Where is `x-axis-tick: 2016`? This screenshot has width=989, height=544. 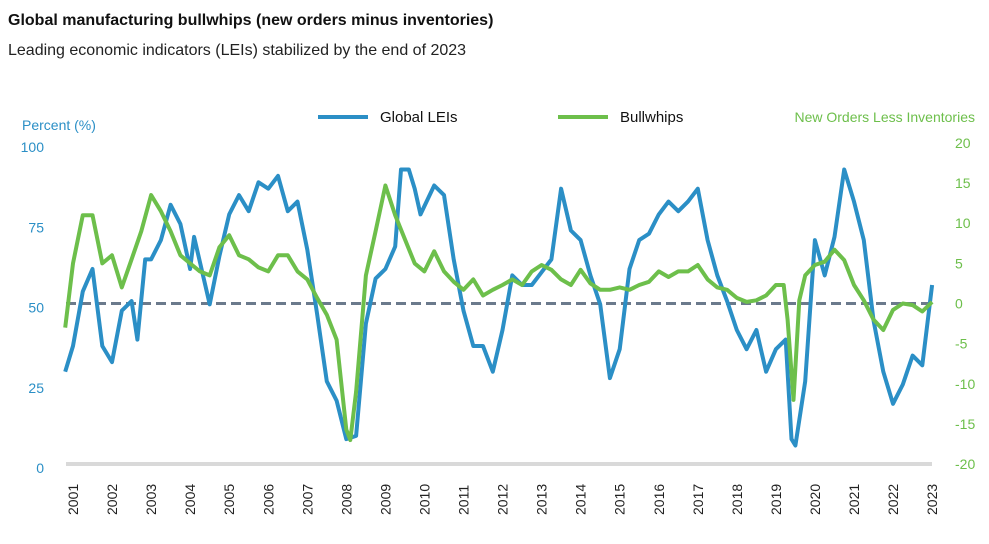
x-axis-tick: 2016 is located at coordinates (659, 499).